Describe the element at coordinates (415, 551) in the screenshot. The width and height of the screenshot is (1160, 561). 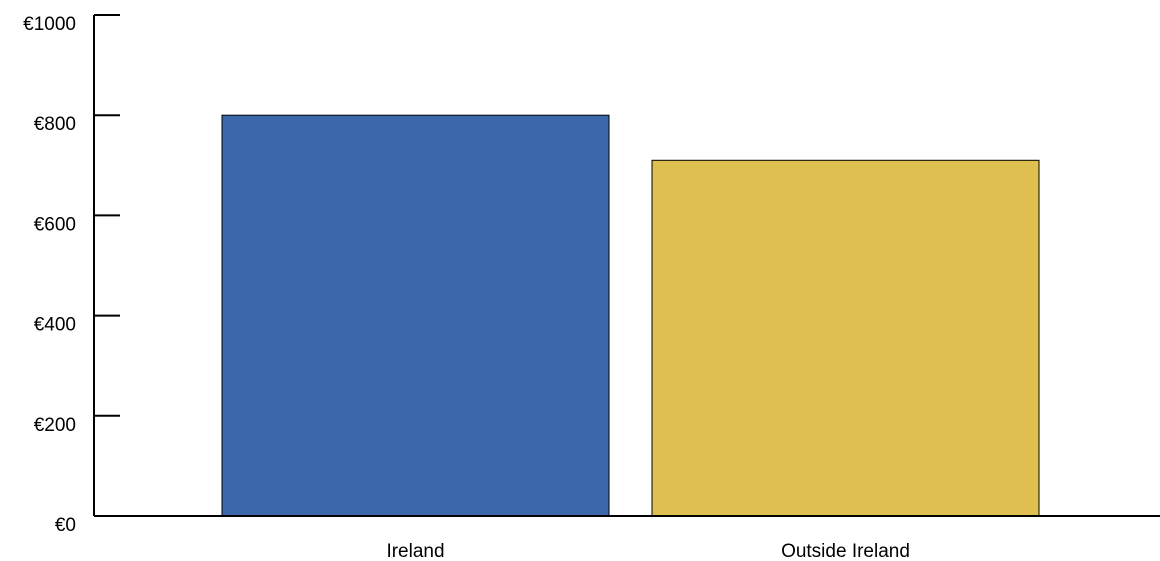
I see `x-category-label: Ireland` at that location.